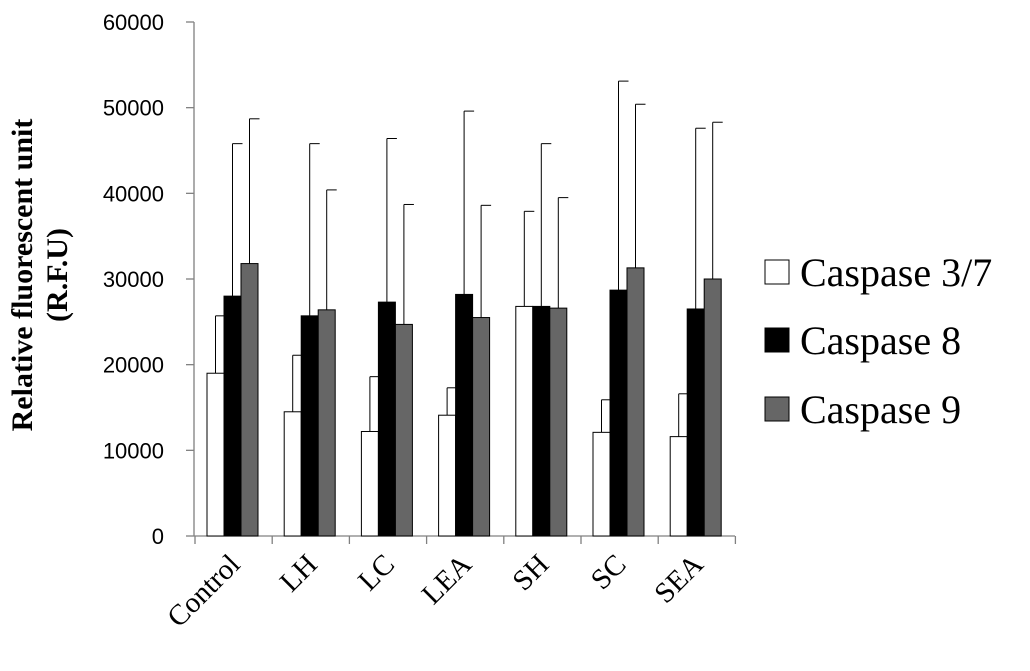 The width and height of the screenshot is (1030, 671). I want to click on bar-caspase-8-sc, so click(618, 413).